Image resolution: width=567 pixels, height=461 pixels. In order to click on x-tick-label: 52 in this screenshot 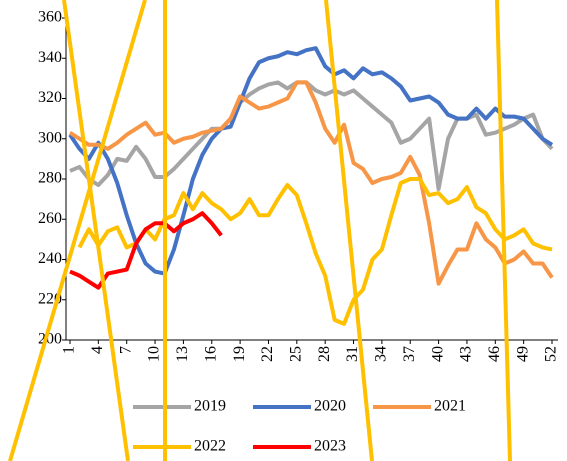, I will do `click(551, 354)`.